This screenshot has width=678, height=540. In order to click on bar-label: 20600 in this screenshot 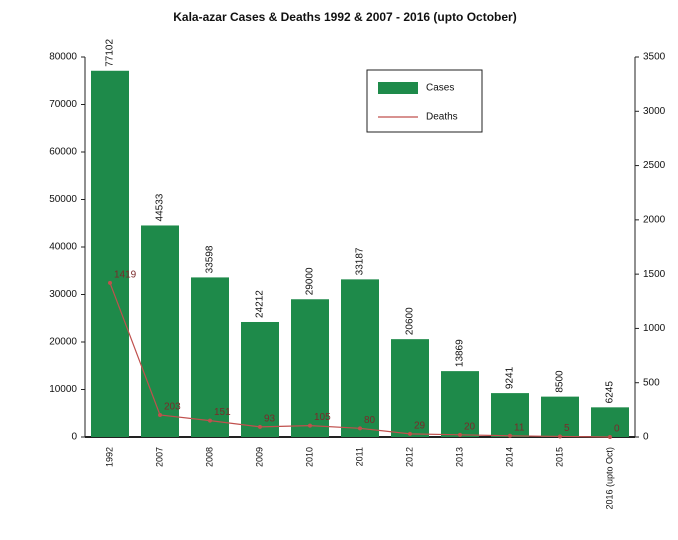, I will do `click(410, 321)`.